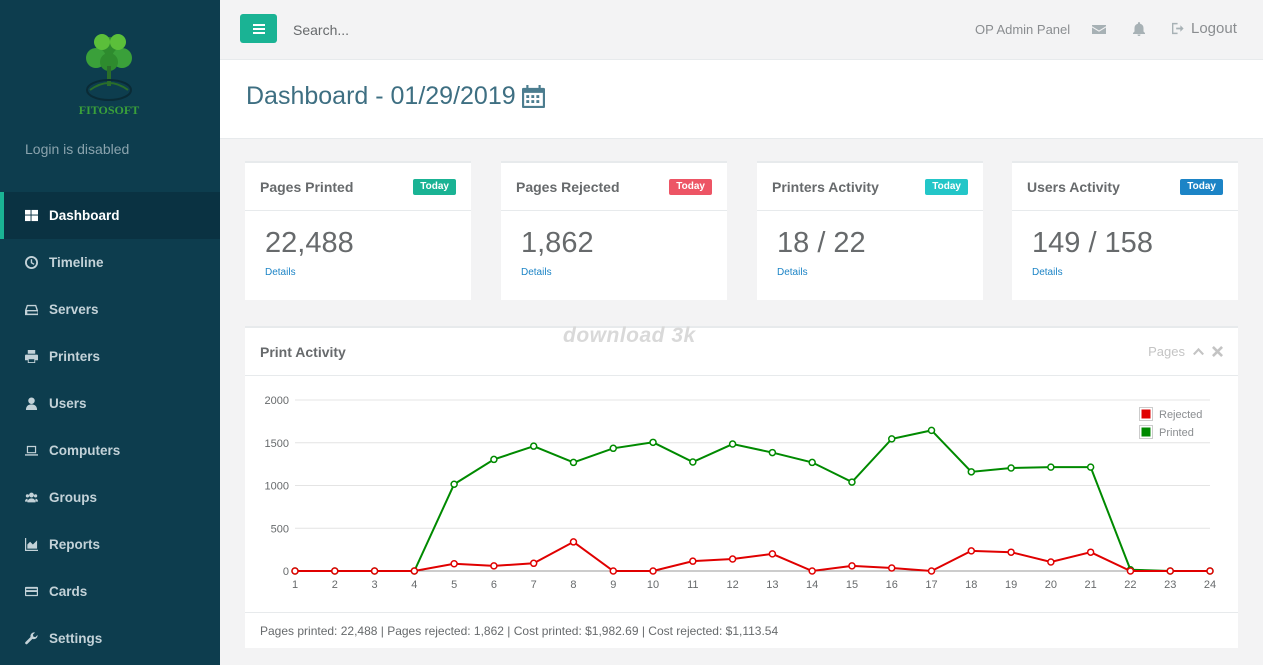 This screenshot has height=665, width=1263. Describe the element at coordinates (109, 75) in the screenshot. I see `fitosoft-logo: FITOSOFT` at that location.